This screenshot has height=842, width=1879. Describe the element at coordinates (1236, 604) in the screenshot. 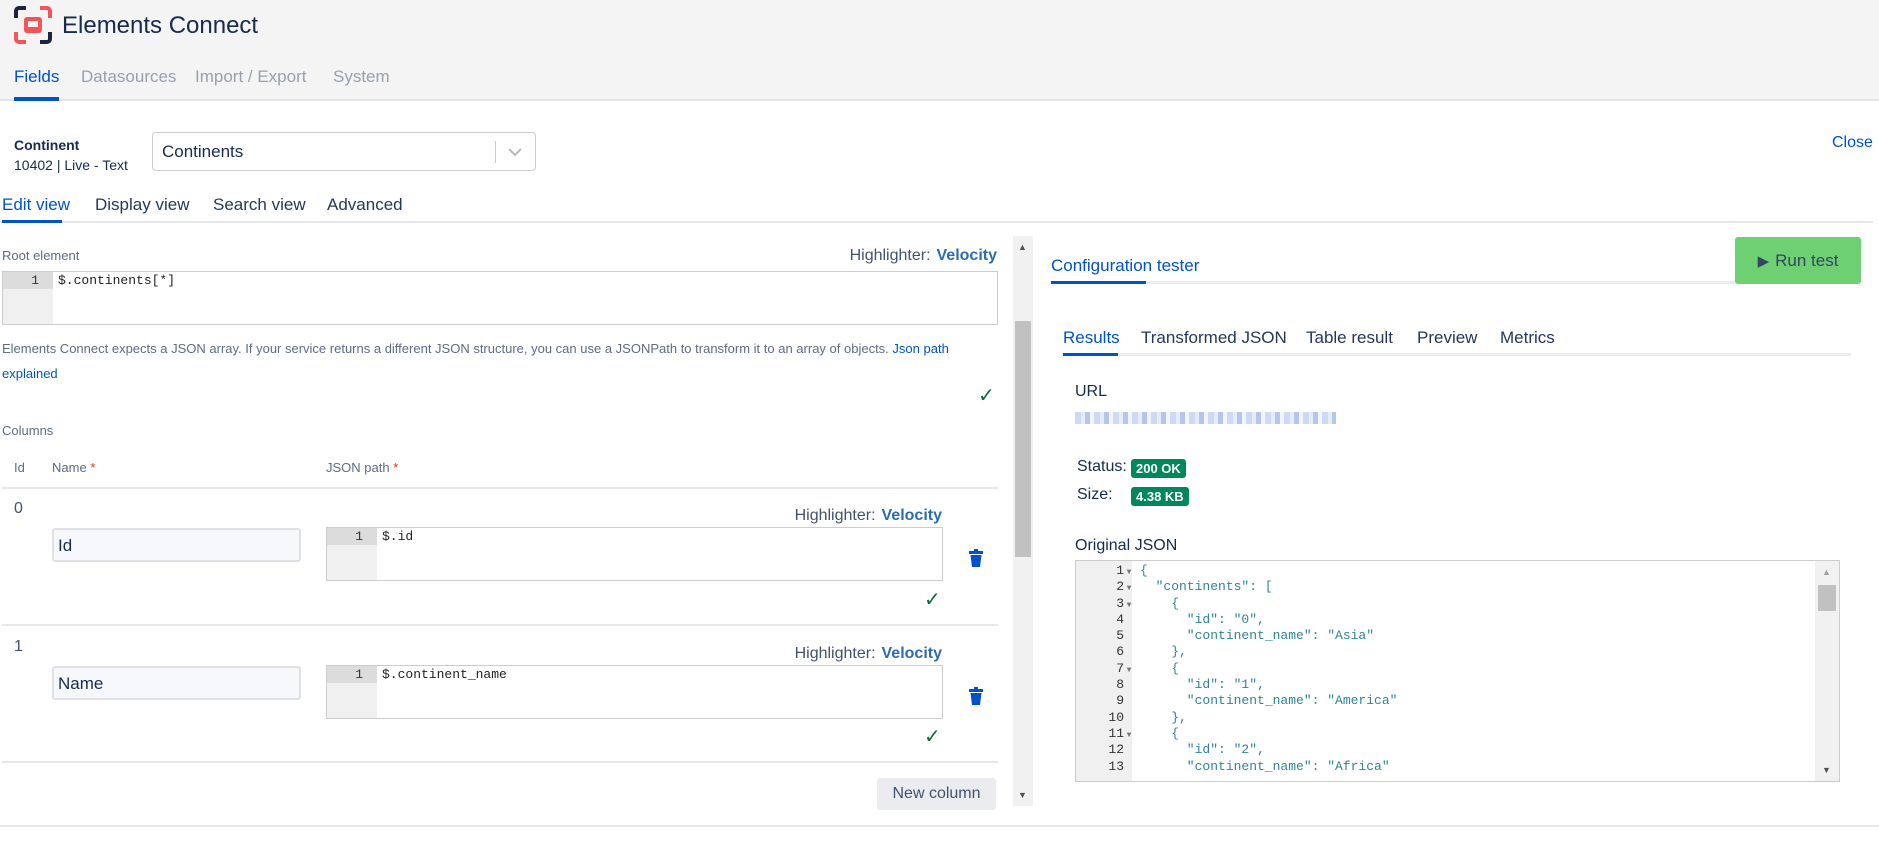

I see `json-line: 3 ▼ {` at that location.